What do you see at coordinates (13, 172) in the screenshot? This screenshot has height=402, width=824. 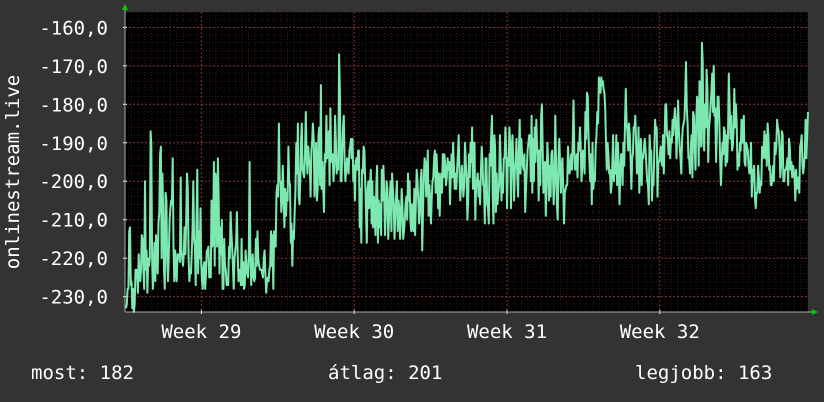 I see `y-axis-label: onlinestream.live` at bounding box center [13, 172].